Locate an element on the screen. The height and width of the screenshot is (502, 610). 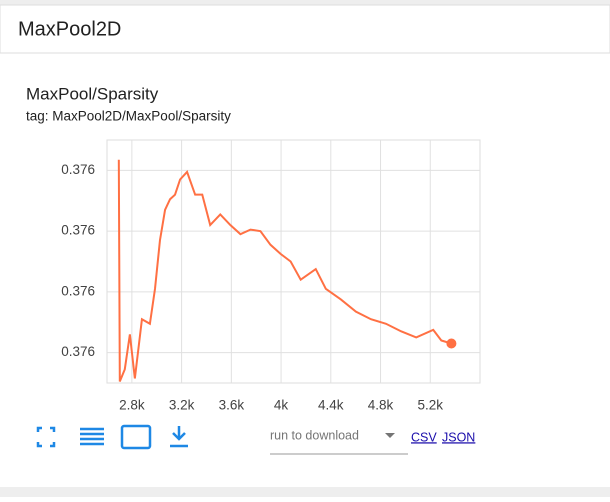
header-title: MaxPool2D is located at coordinates (69, 29).